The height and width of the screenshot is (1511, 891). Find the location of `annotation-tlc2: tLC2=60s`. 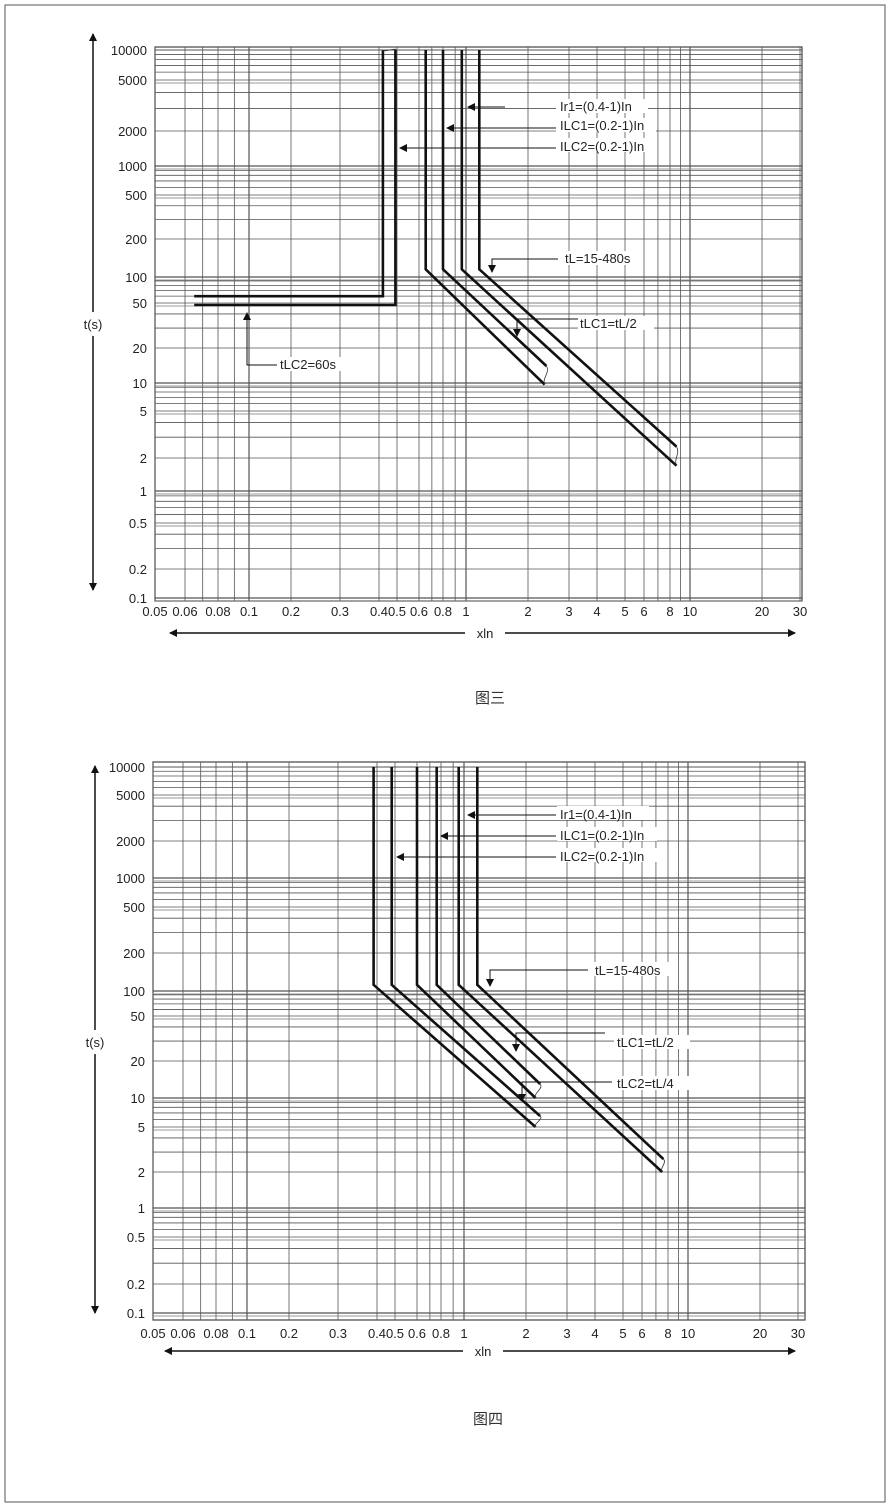

annotation-tlc2: tLC2=60s is located at coordinates (308, 364).